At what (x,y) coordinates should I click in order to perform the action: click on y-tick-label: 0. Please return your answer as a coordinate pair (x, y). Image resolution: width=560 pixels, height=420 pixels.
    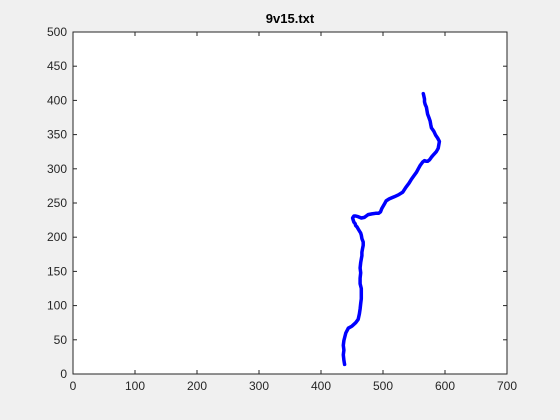
    Looking at the image, I should click on (63, 374).